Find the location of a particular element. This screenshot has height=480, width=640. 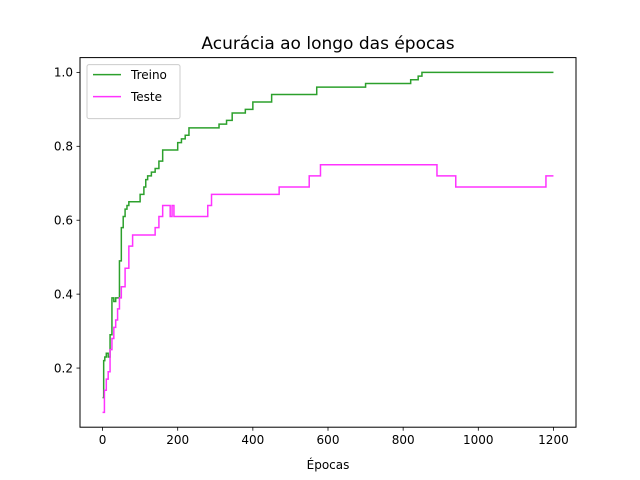

x-tick-label: 1000 is located at coordinates (478, 440).